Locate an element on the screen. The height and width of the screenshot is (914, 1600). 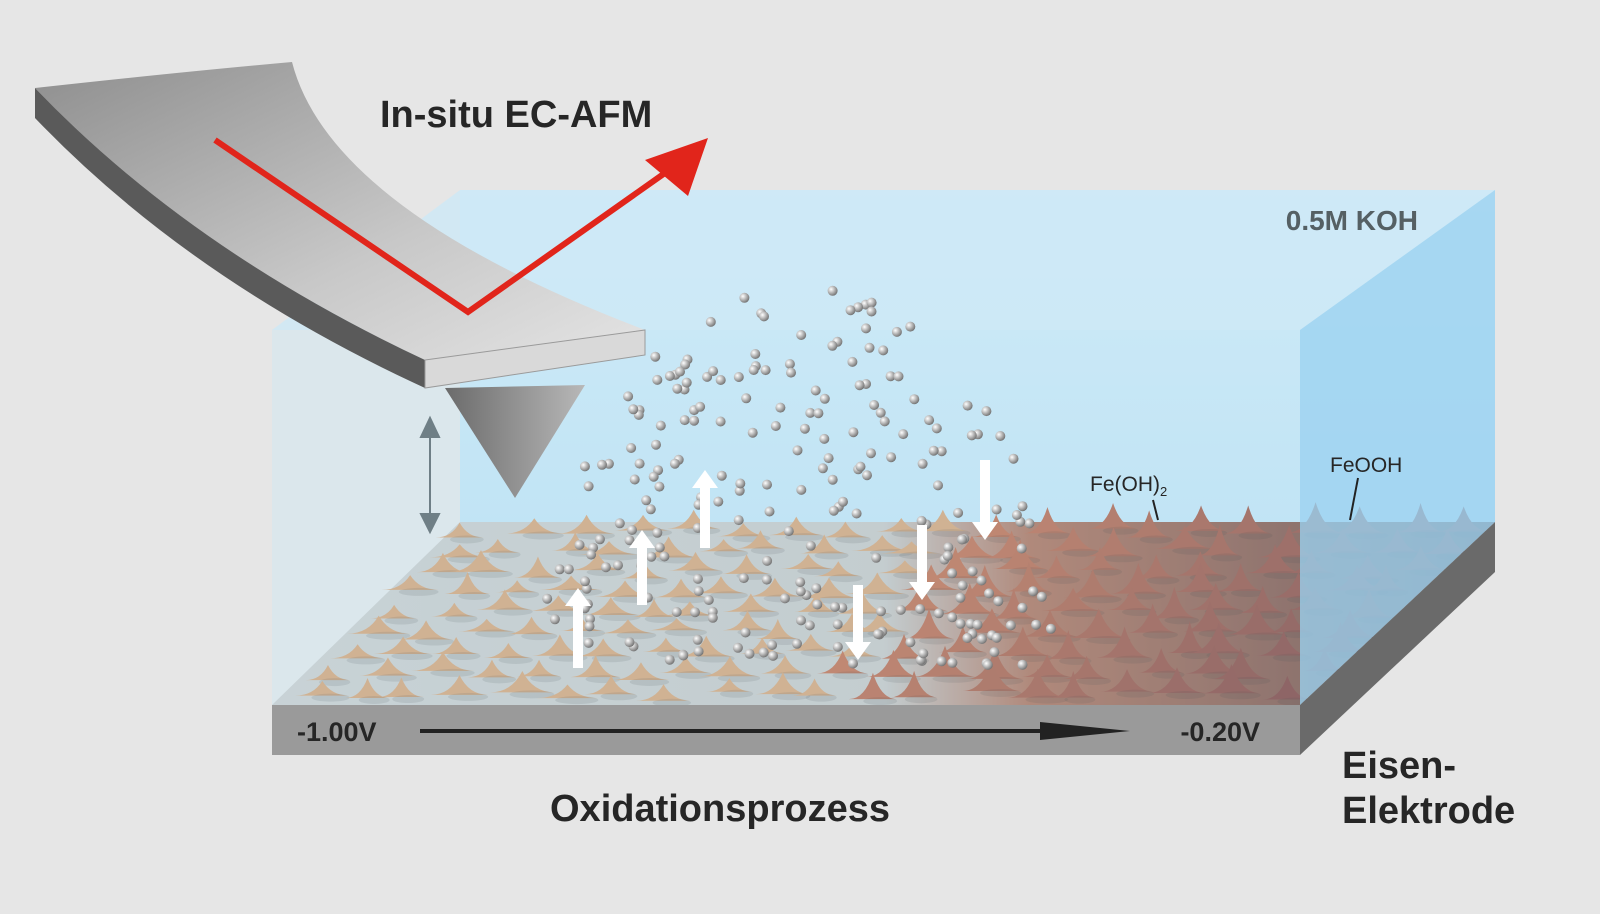
leader-line is located at coordinates (1354, 499).